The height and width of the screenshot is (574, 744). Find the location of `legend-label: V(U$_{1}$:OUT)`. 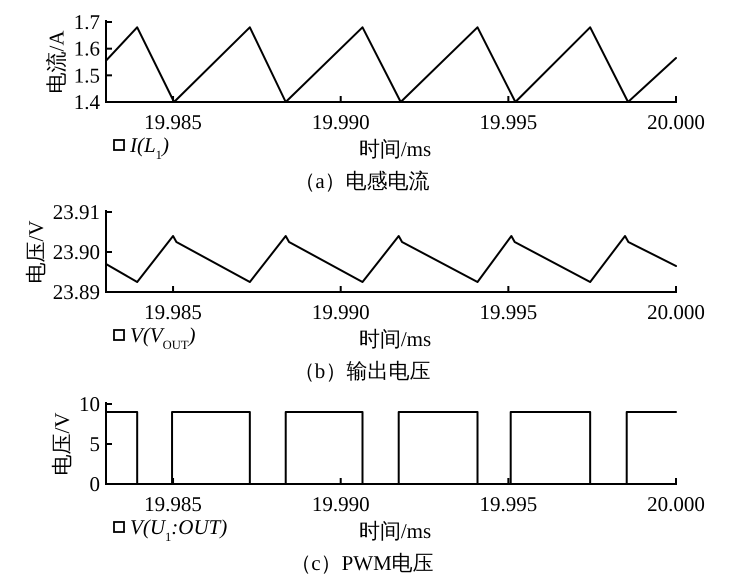

legend-label: V(U$_{1}$:OUT) is located at coordinates (179, 529).